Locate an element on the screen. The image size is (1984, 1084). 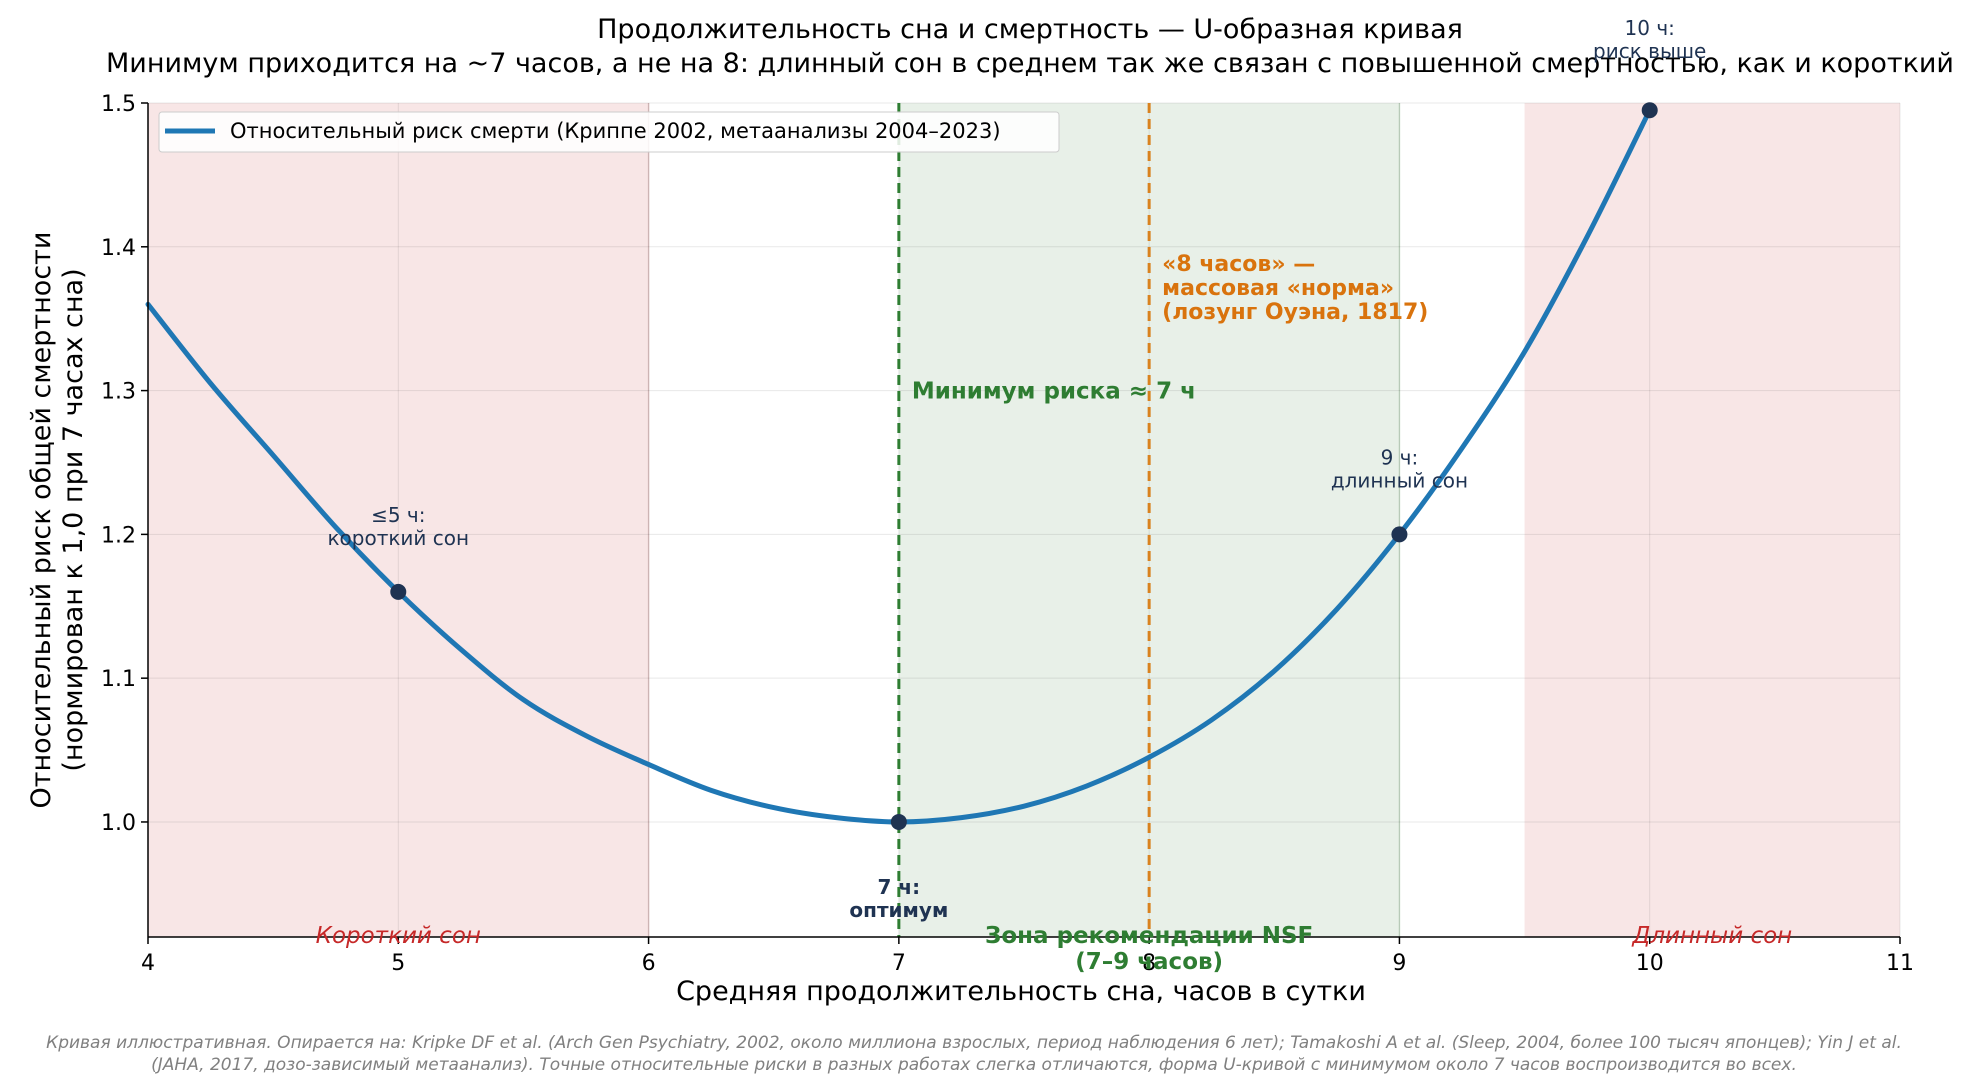
zone-label-short: Короткий сон is located at coordinates (398, 936).